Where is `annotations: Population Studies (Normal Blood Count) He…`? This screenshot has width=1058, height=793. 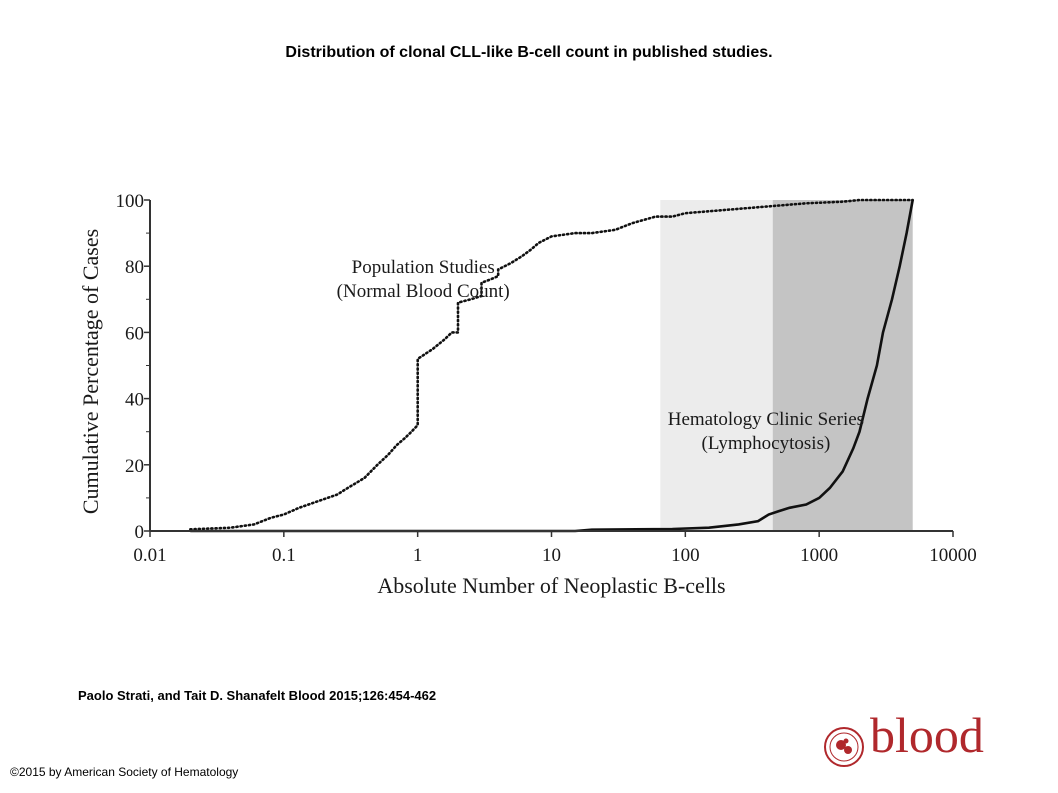
annotations: Population Studies (Normal Blood Count) He… is located at coordinates (600, 355).